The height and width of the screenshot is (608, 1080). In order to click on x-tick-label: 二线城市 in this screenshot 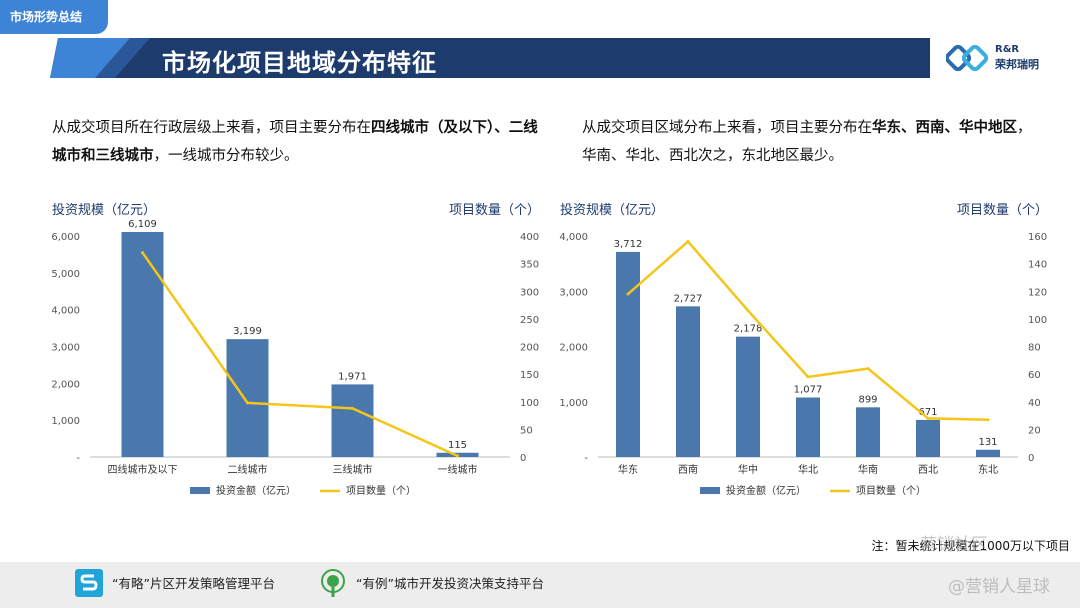, I will do `click(248, 469)`.